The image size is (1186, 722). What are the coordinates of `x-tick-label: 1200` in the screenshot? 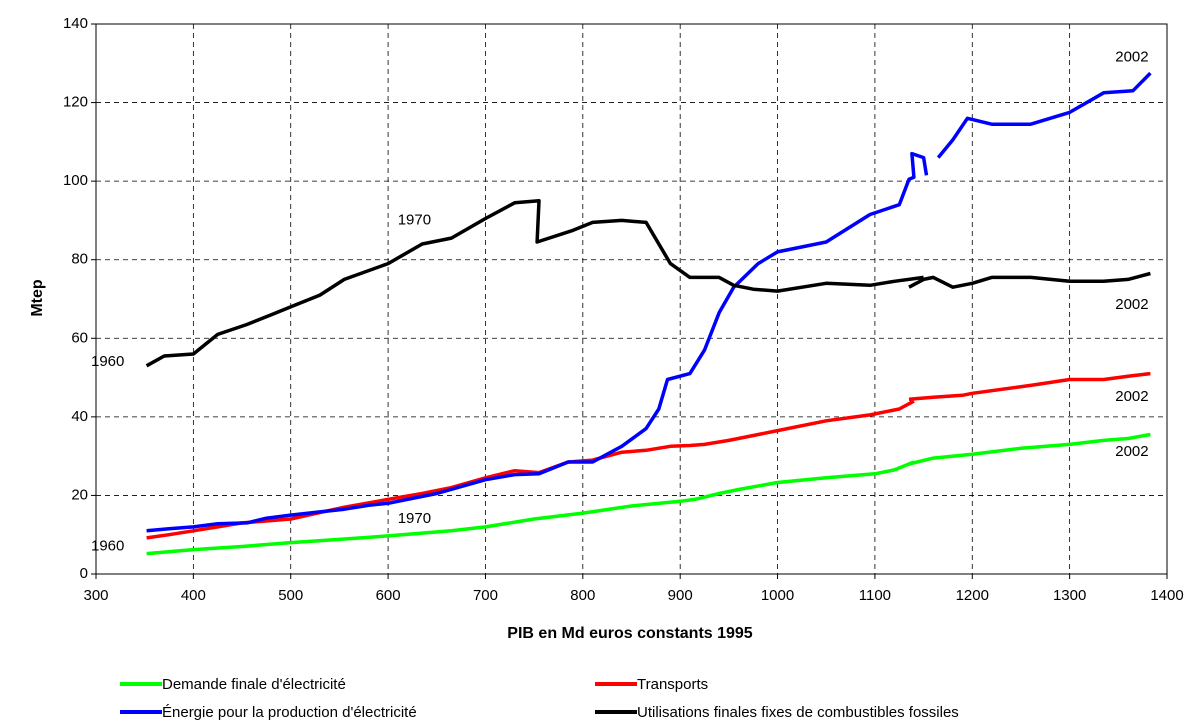 It's located at (972, 595).